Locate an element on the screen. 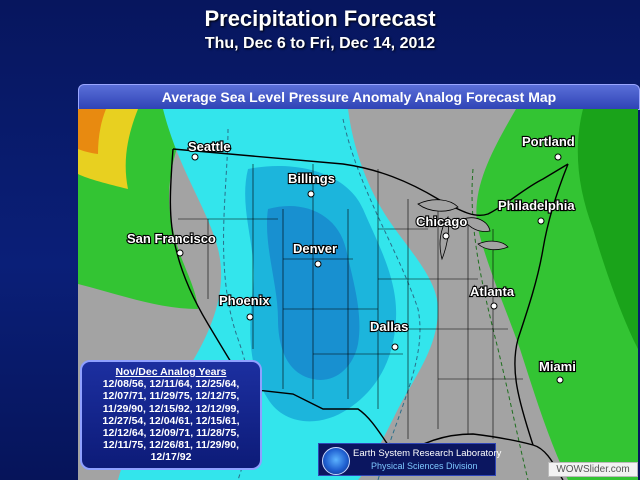 The image size is (640, 480). gulf-coast is located at coordinates (480, 456).